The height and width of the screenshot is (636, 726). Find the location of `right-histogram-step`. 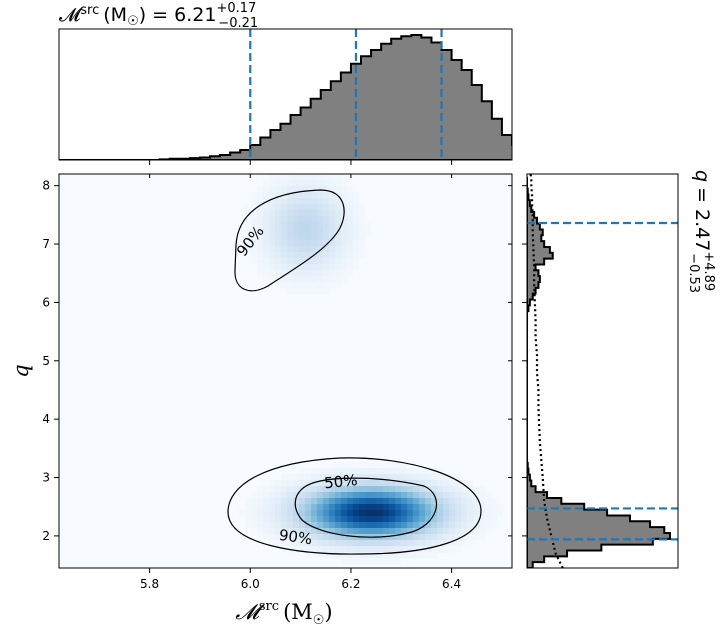

right-histogram-step is located at coordinates (599, 372).